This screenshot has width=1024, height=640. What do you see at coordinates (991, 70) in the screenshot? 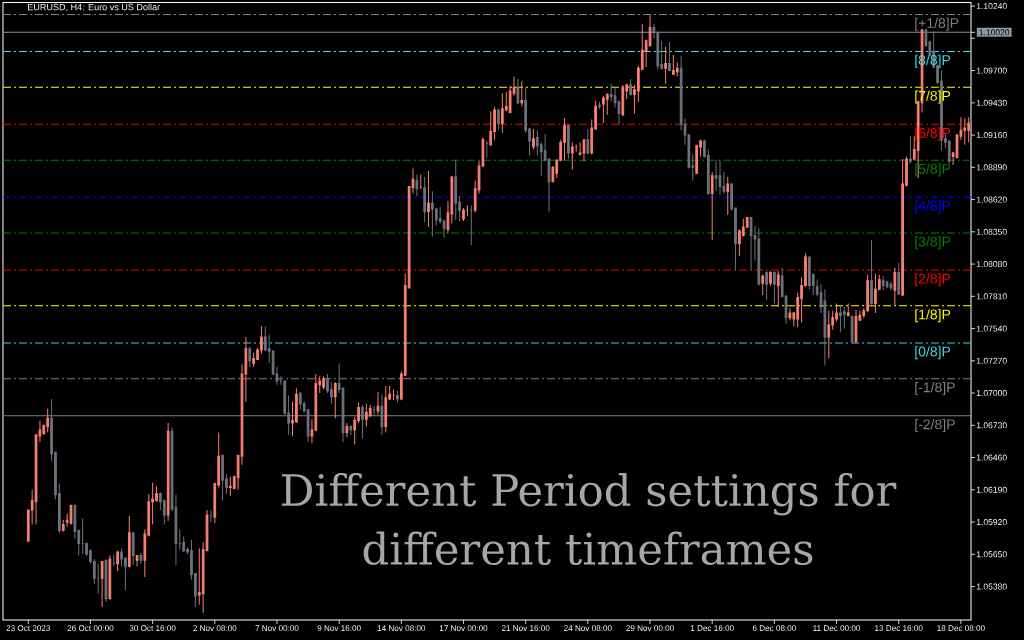
I see `y-tick-label: 1.09700` at bounding box center [991, 70].